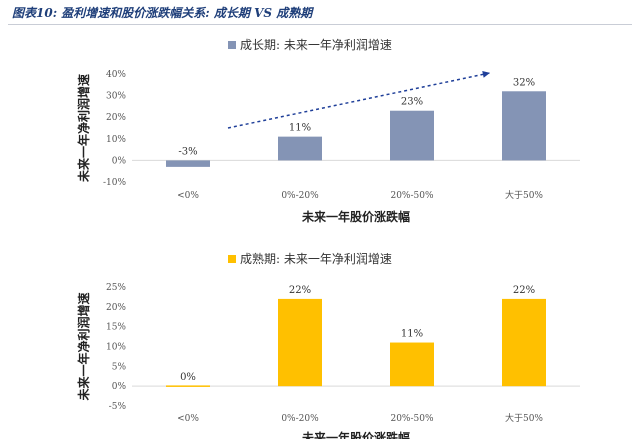  What do you see at coordinates (359, 100) in the screenshot?
I see `trend-arrow-line` at bounding box center [359, 100].